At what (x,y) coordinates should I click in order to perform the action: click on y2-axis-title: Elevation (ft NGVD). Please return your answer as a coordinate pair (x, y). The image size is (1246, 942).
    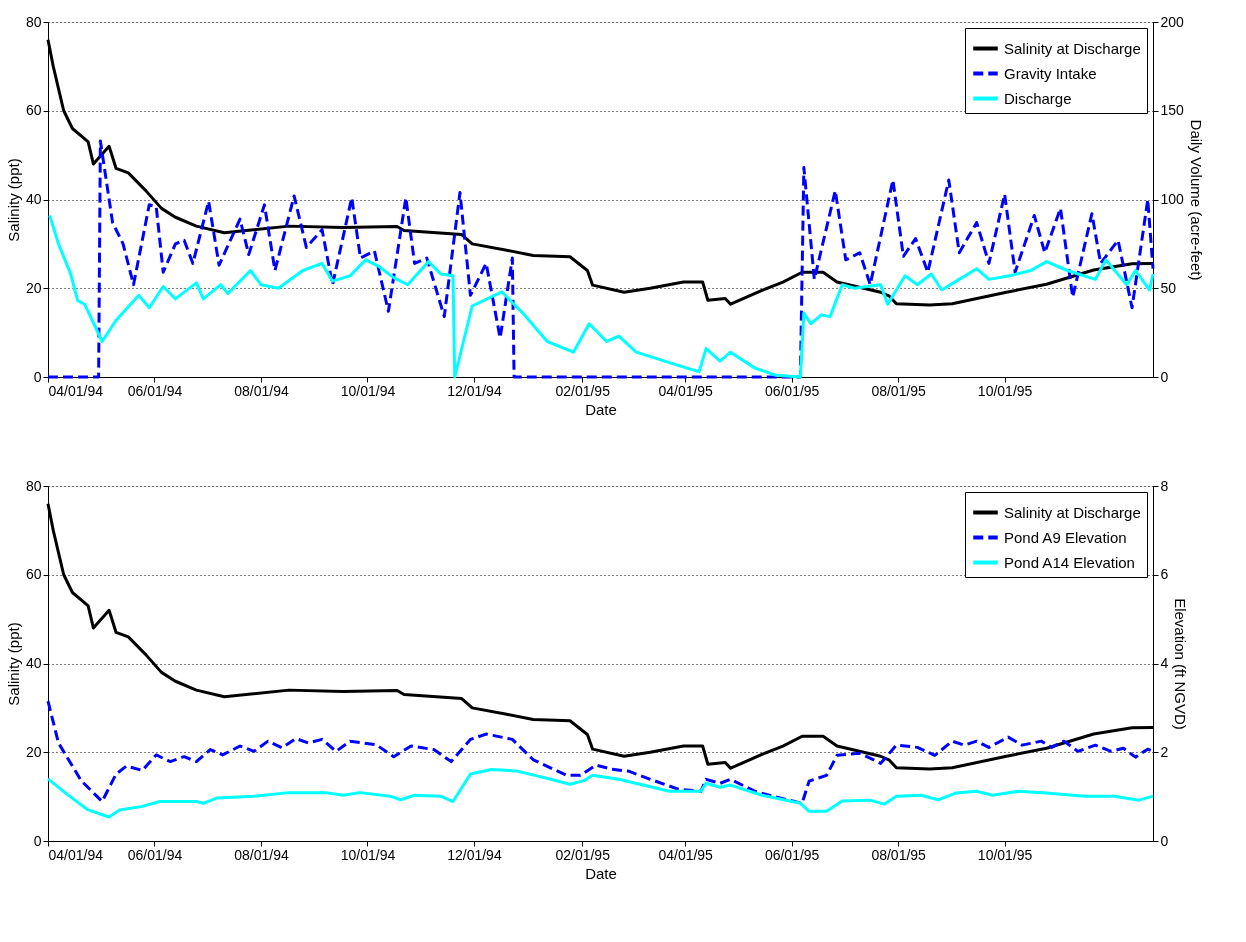
    Looking at the image, I should click on (1181, 664).